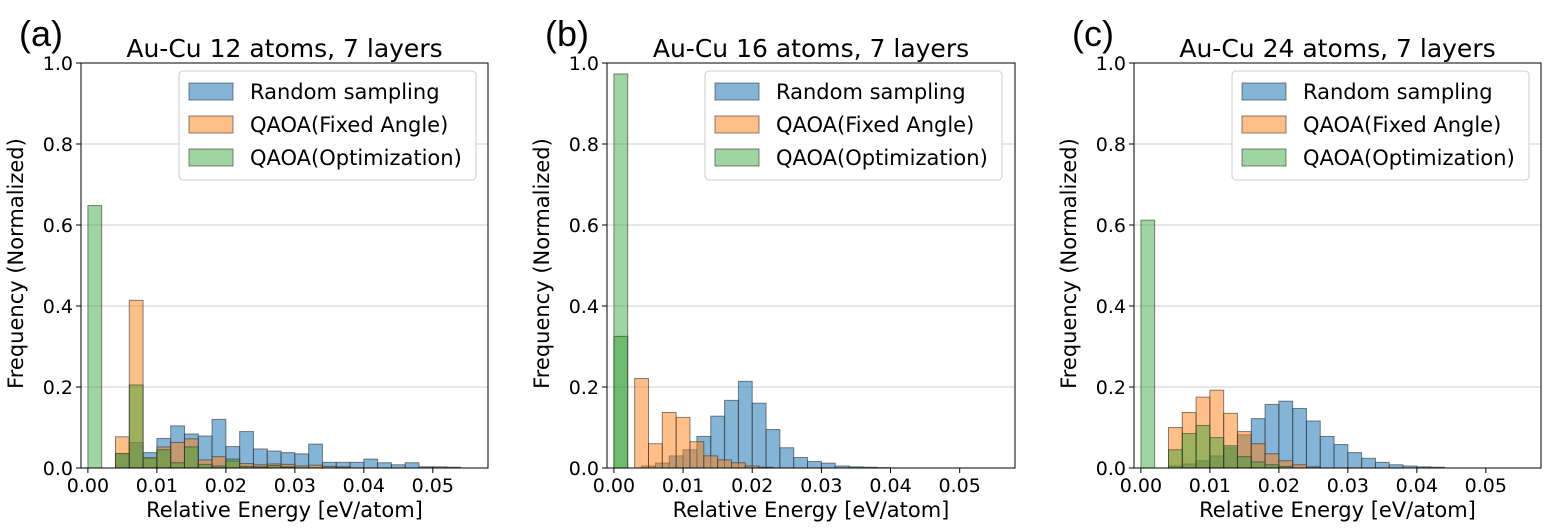 The width and height of the screenshot is (1550, 530). What do you see at coordinates (567, 33) in the screenshot?
I see `panel-label: (b)` at bounding box center [567, 33].